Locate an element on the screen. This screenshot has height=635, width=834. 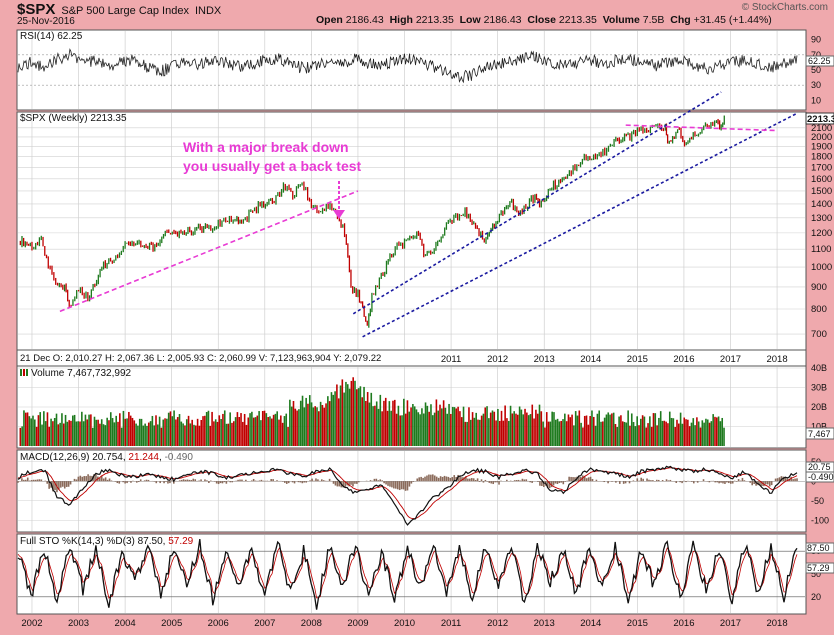
x-tick-label: 2011 is located at coordinates (451, 623).